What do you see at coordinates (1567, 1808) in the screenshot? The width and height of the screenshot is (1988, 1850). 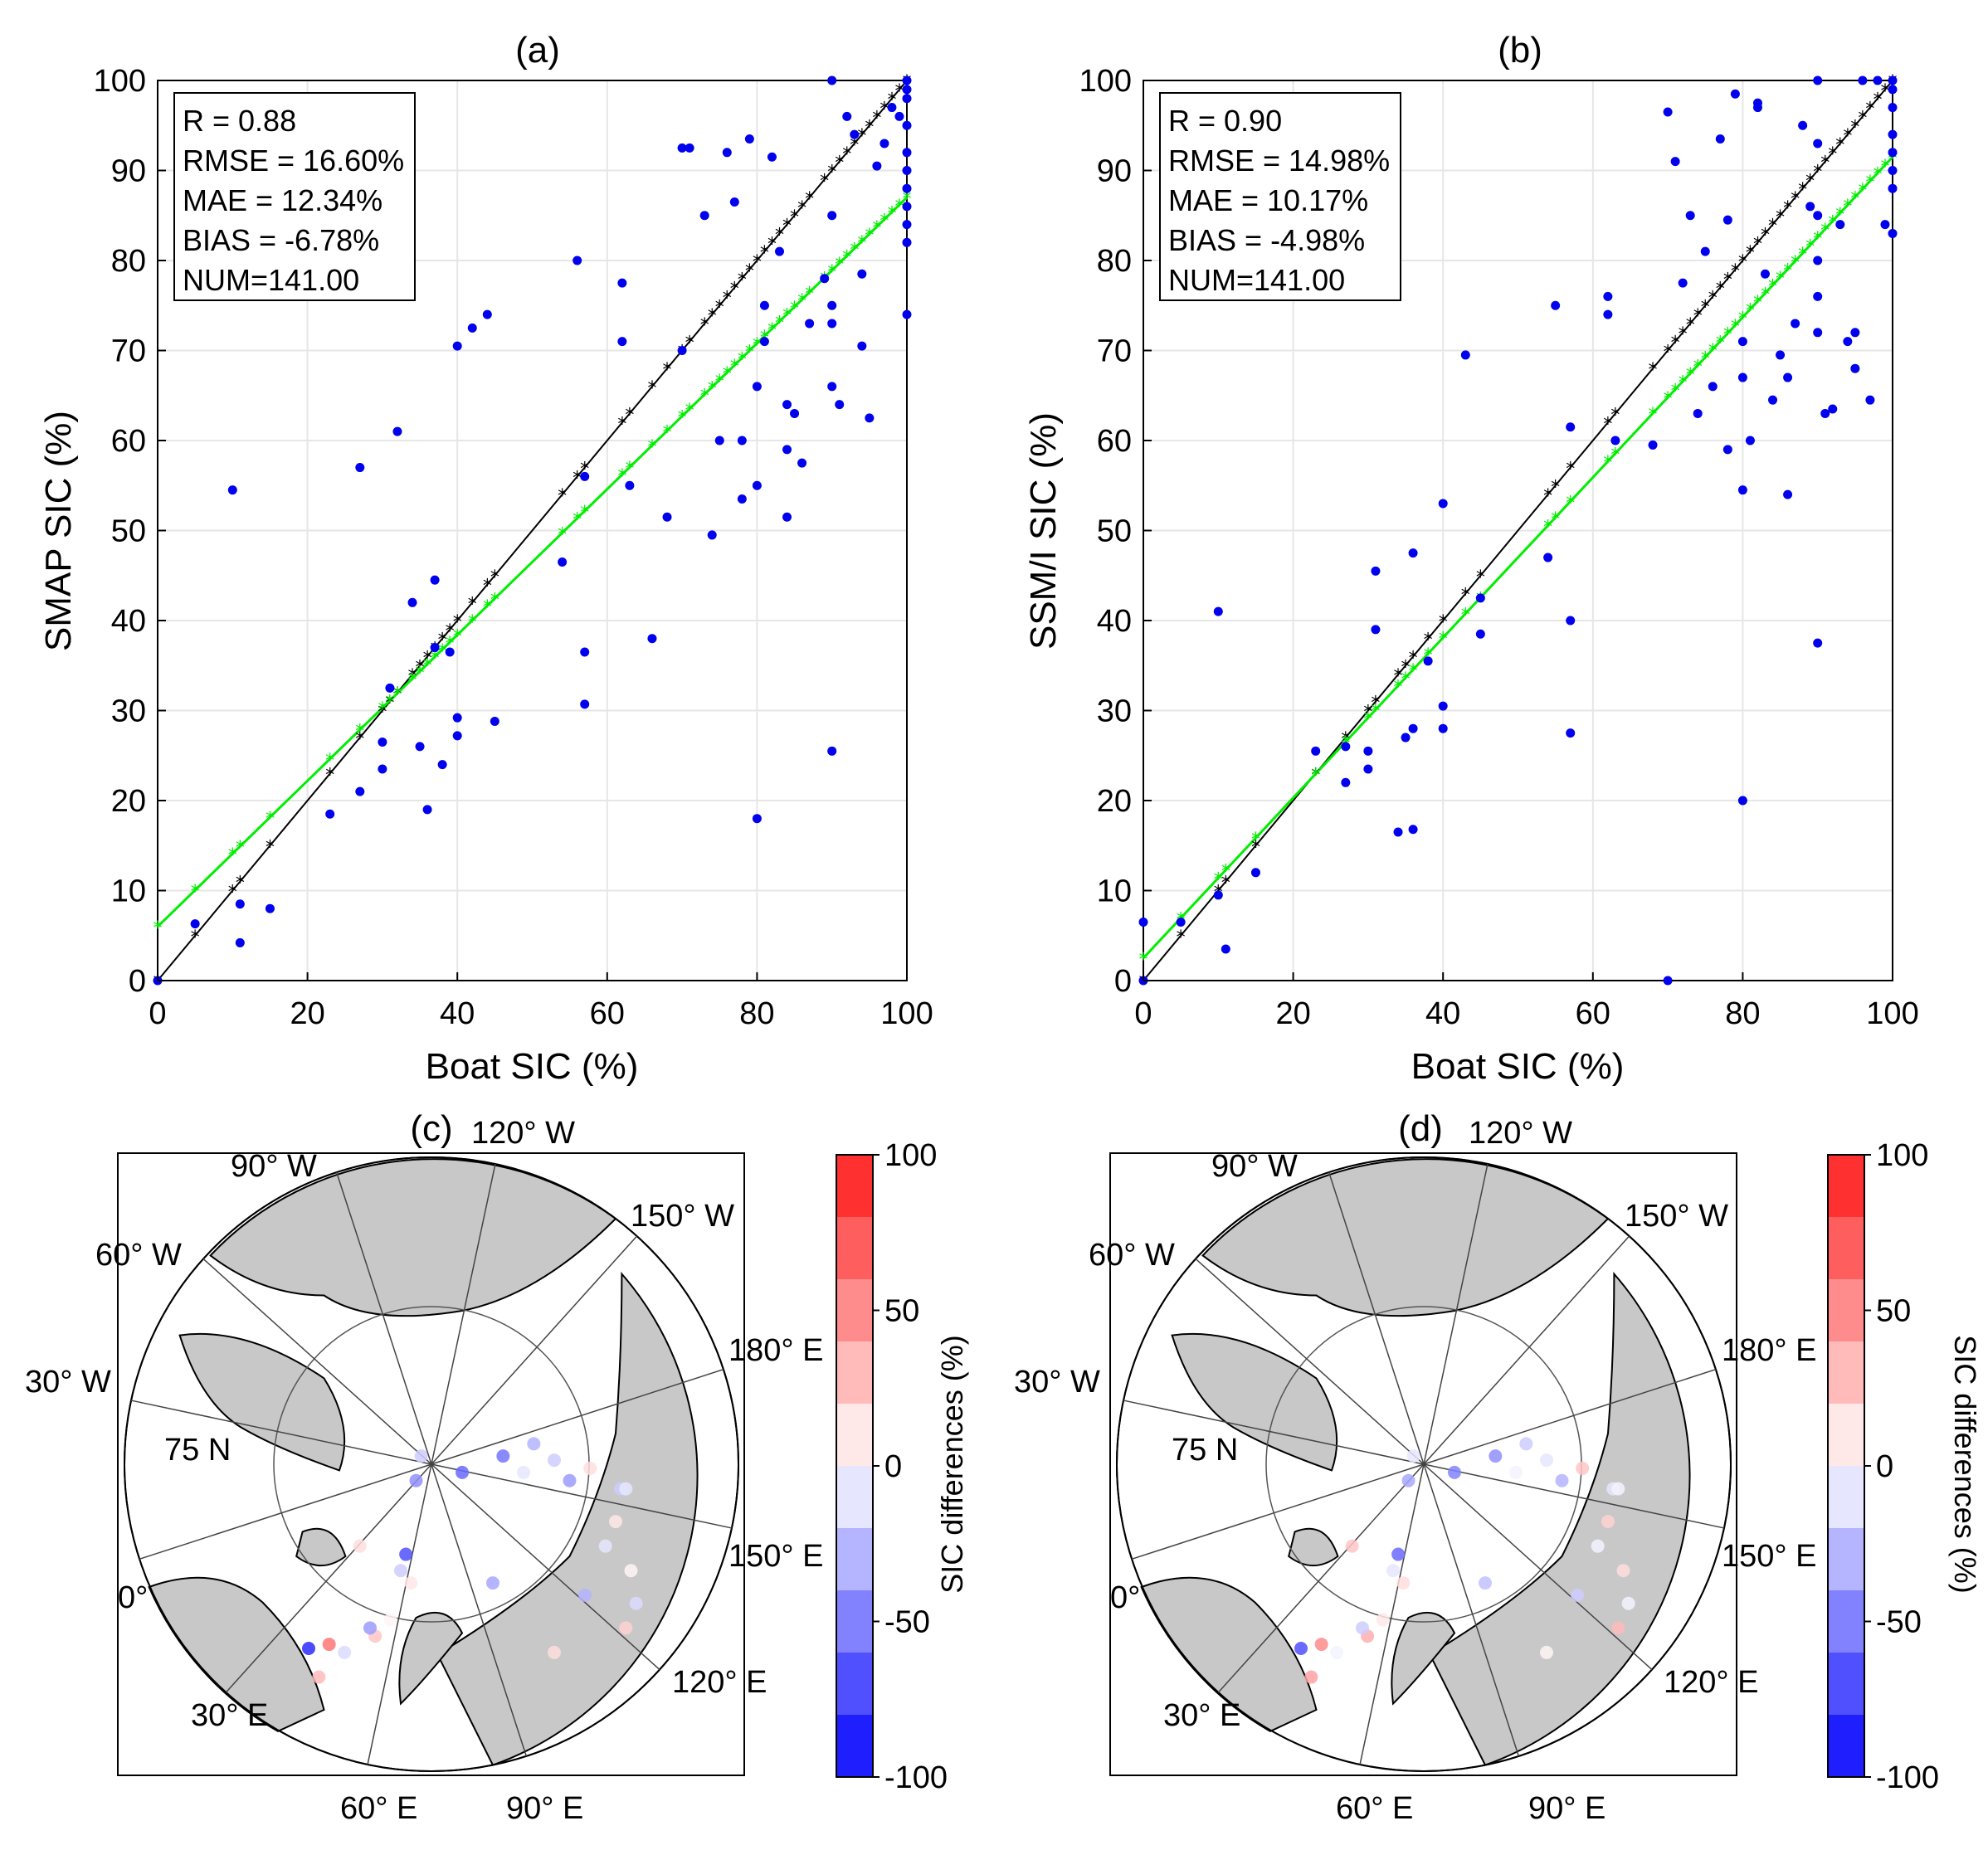 I see `lon-label: 90° E` at bounding box center [1567, 1808].